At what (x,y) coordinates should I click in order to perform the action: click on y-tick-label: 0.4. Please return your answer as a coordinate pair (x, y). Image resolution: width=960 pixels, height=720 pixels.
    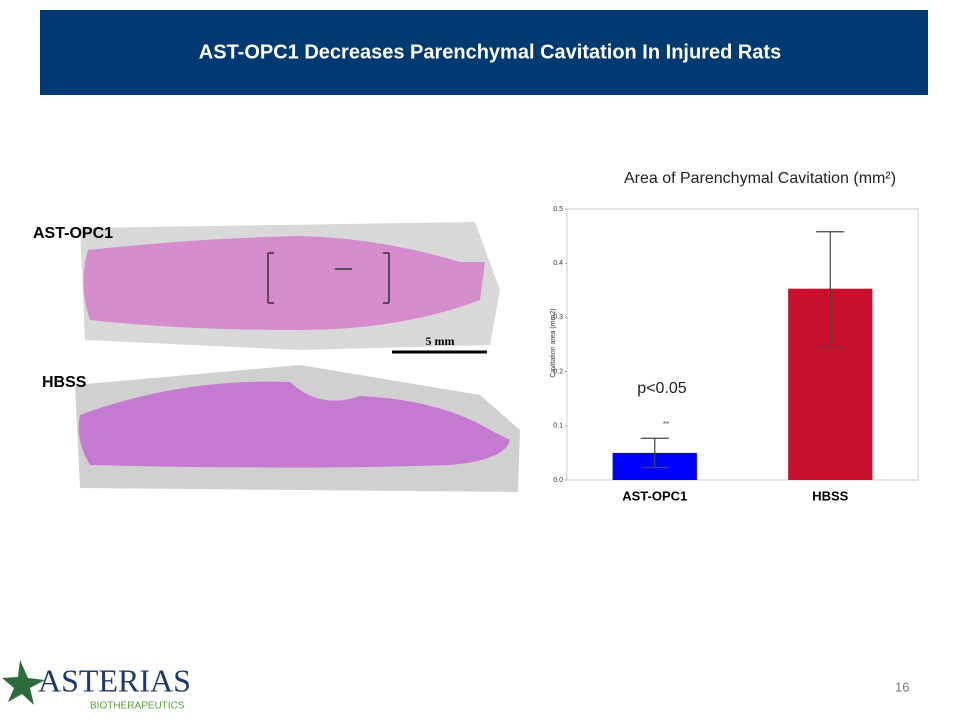
    Looking at the image, I should click on (558, 263).